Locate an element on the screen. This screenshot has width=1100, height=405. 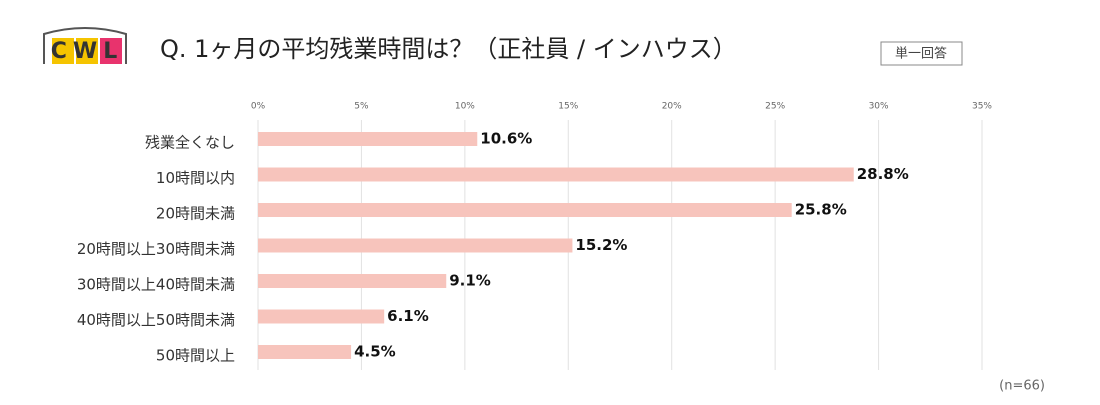
value-label: 4.5% is located at coordinates (375, 352).